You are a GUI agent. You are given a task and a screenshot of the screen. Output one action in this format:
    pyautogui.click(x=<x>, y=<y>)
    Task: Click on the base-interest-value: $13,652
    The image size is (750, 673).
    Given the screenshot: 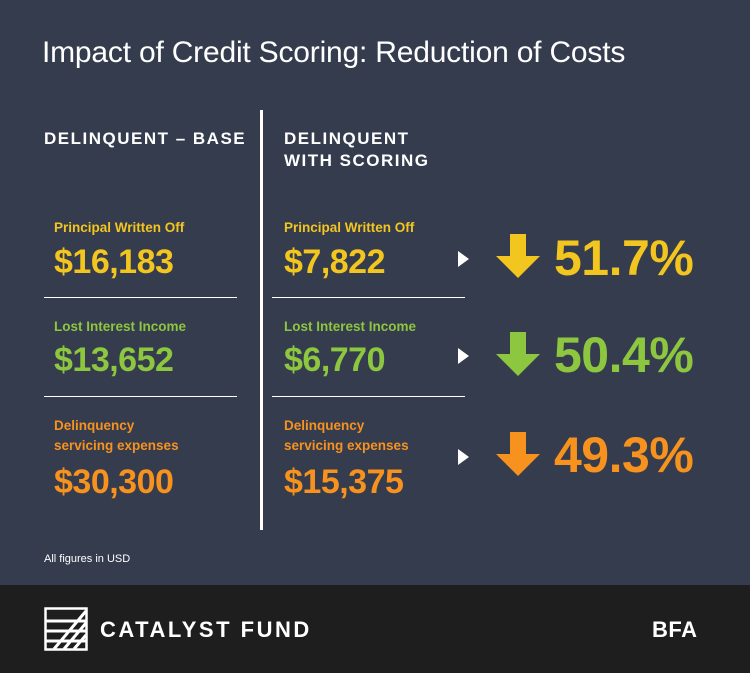 What is the action you would take?
    pyautogui.click(x=114, y=360)
    